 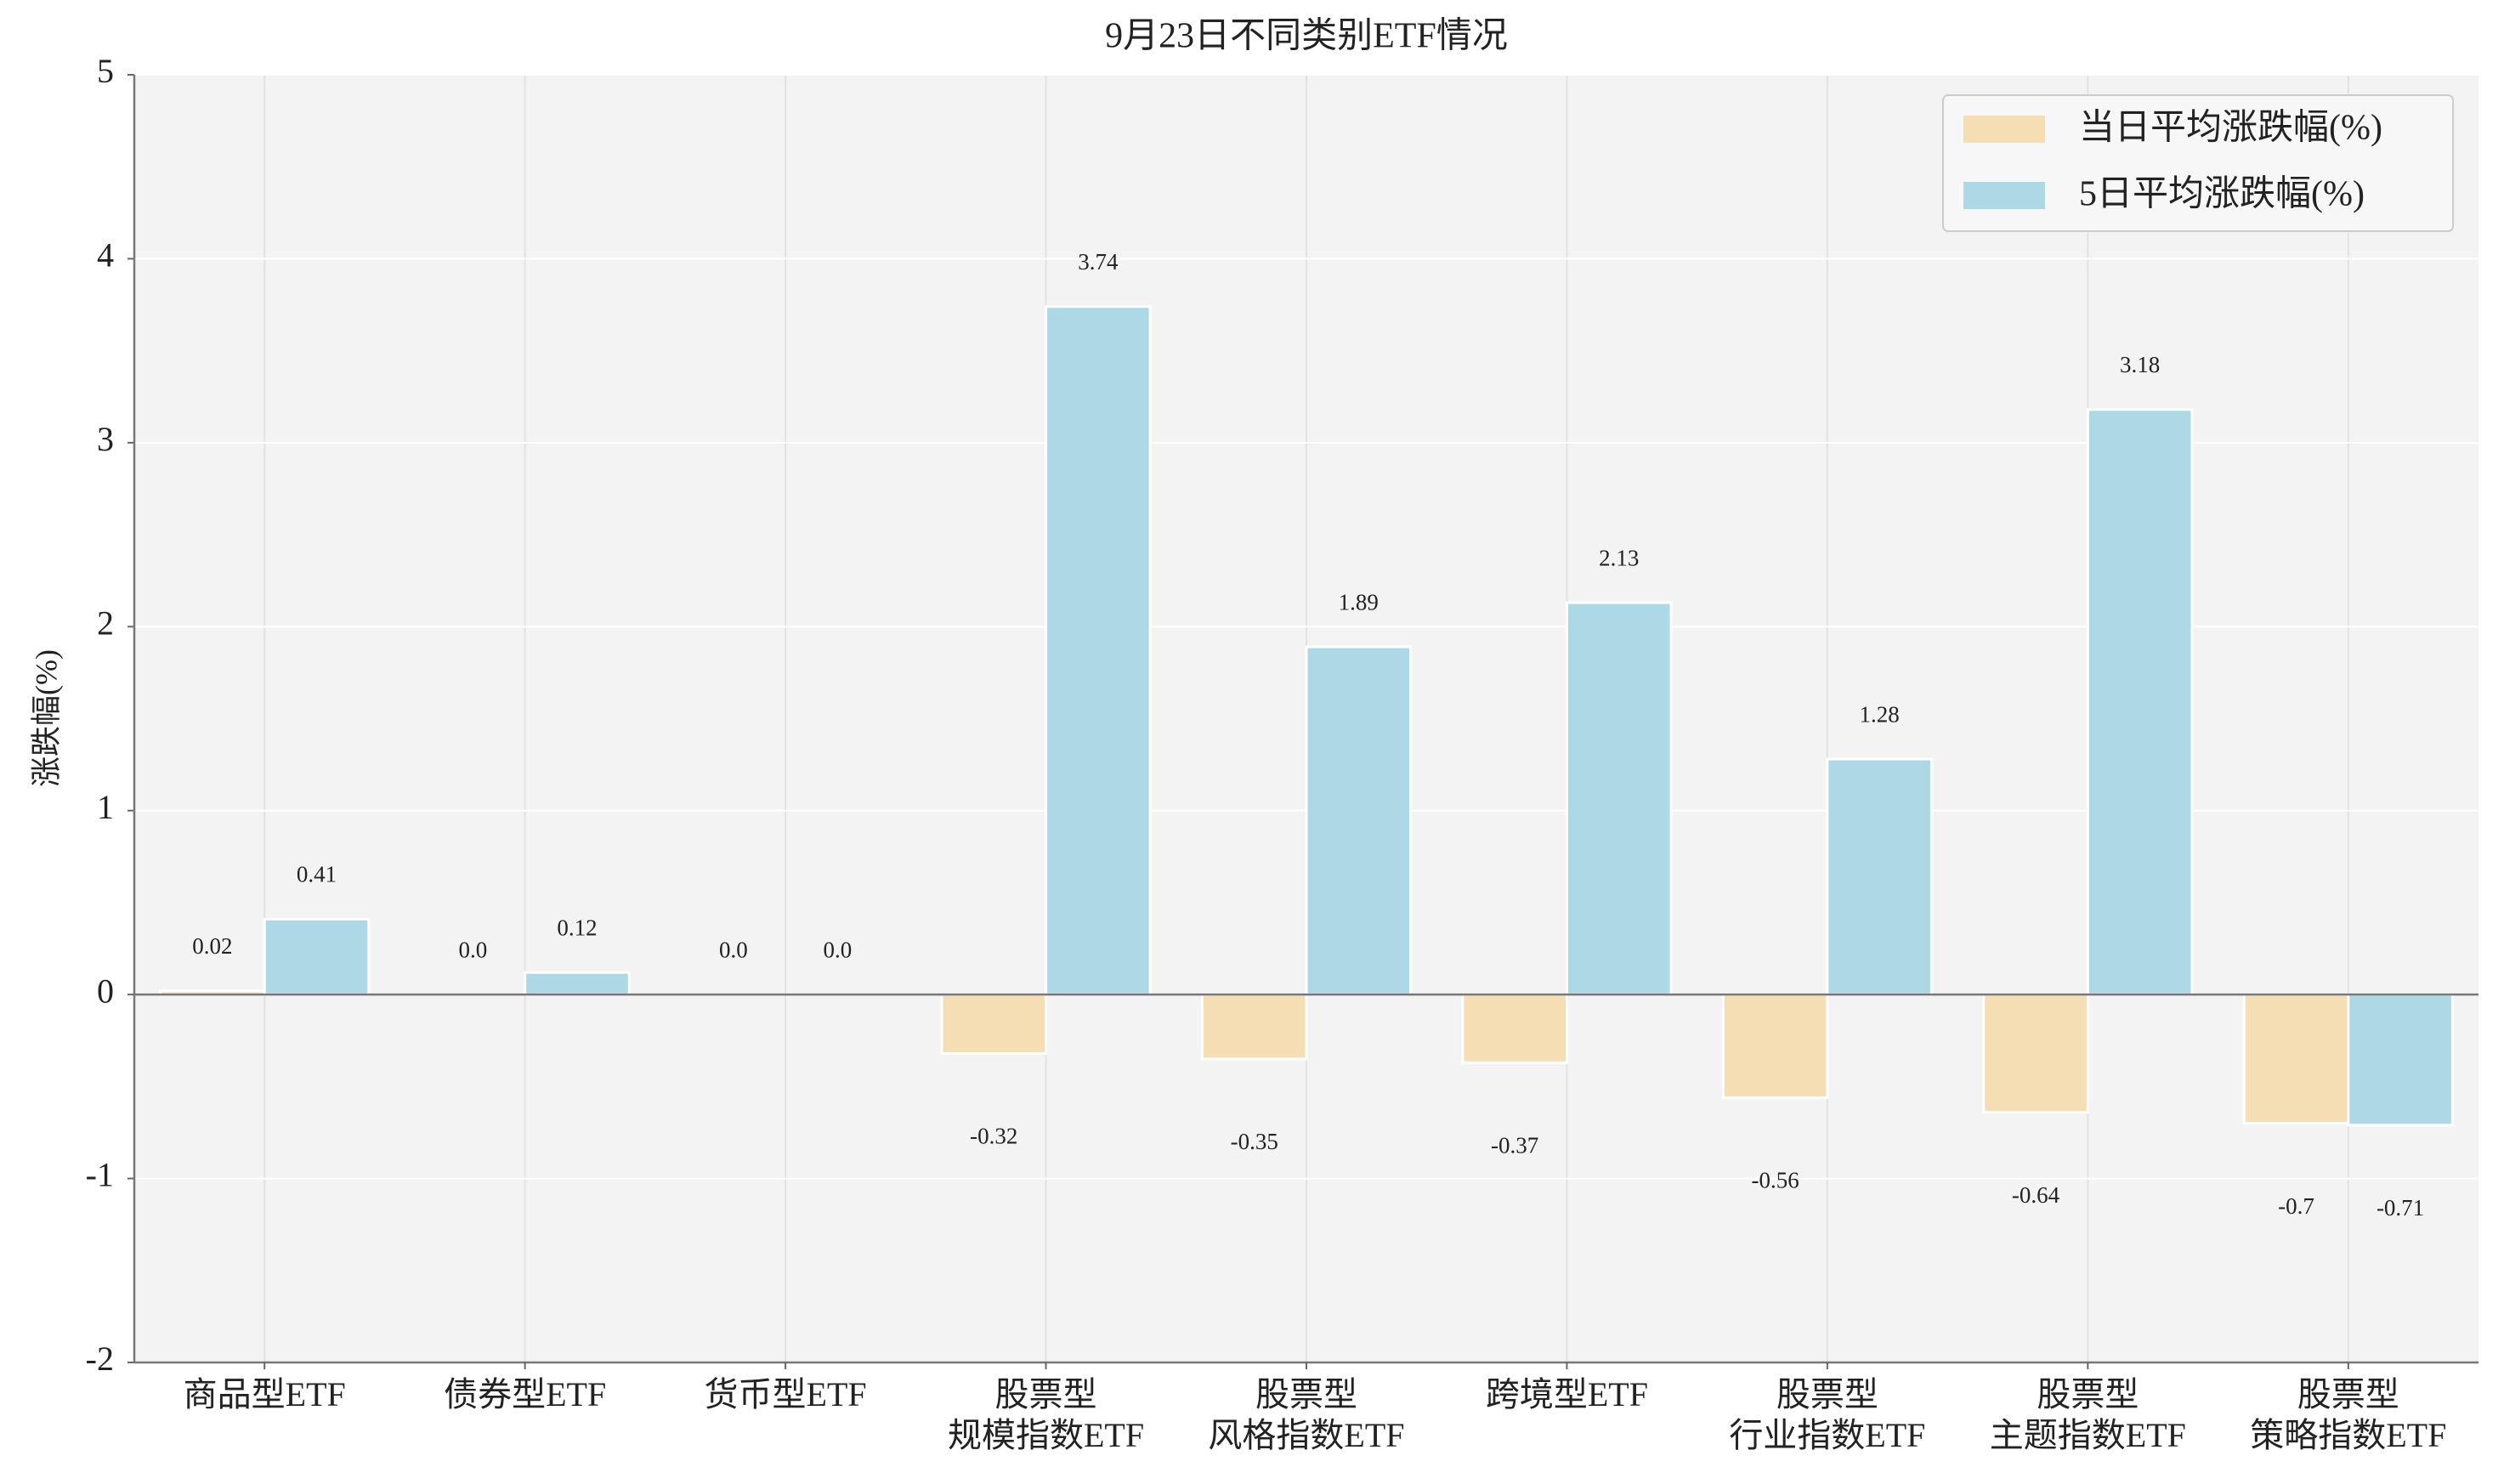 What do you see at coordinates (2400, 1208) in the screenshot?
I see `value-label: -0.71` at bounding box center [2400, 1208].